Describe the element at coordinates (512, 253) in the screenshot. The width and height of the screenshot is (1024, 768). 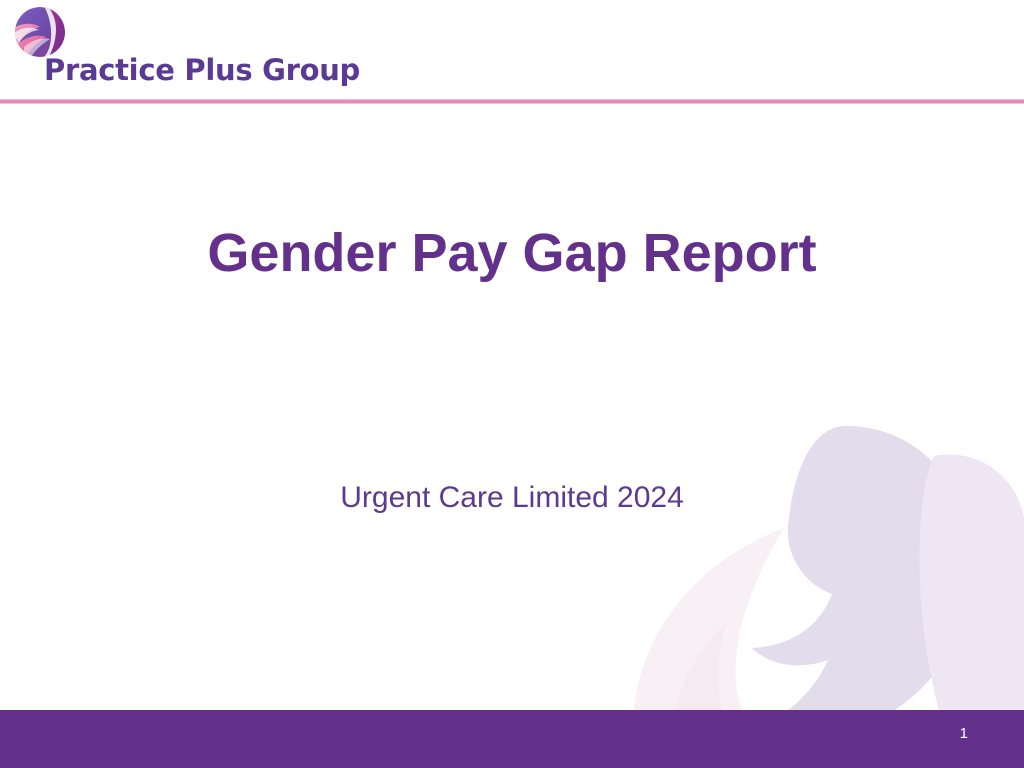
I see `page-title: Gender Pay Gap Report` at that location.